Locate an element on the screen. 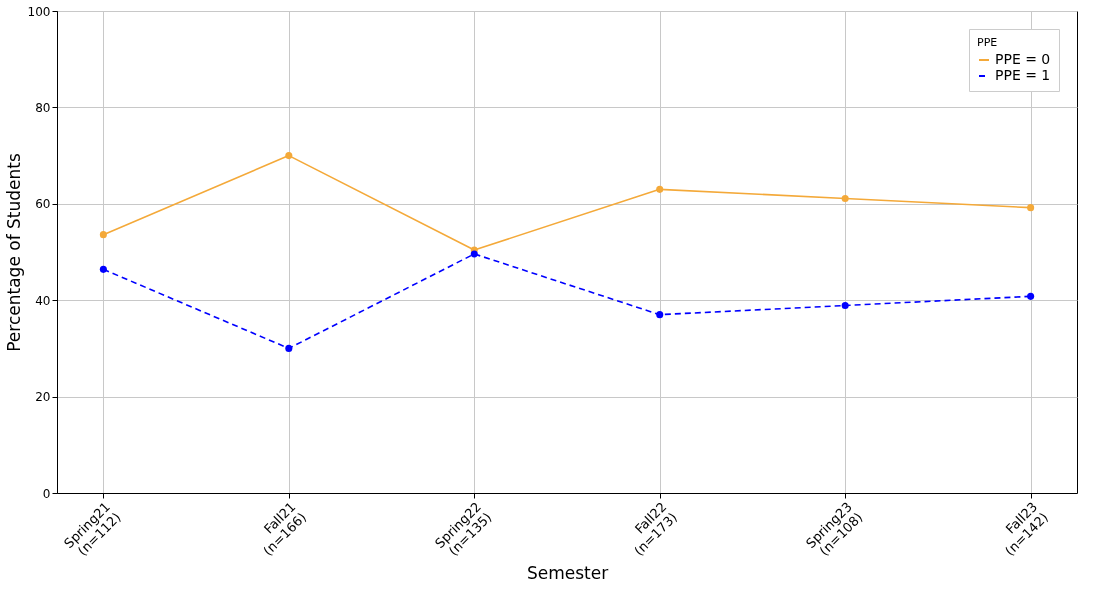 This screenshot has width=1099, height=607. legend-label: PPE = 1 is located at coordinates (1023, 75).